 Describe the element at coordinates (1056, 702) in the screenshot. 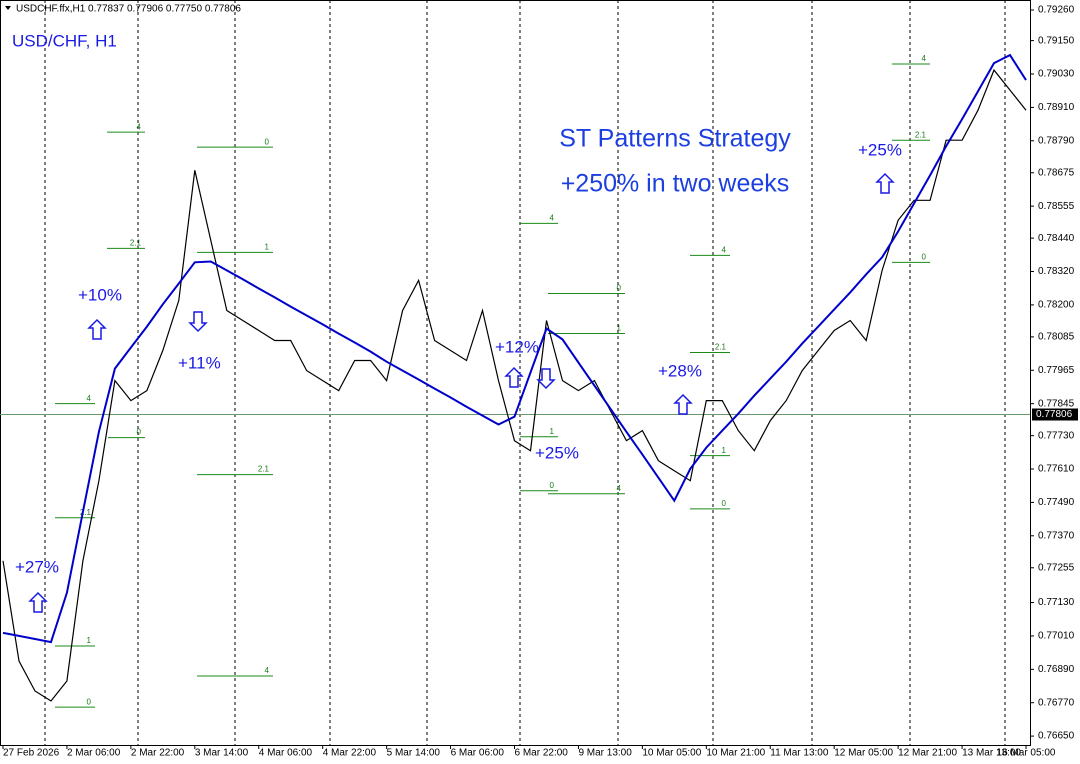

I see `y-tick-label: 0.76770` at that location.